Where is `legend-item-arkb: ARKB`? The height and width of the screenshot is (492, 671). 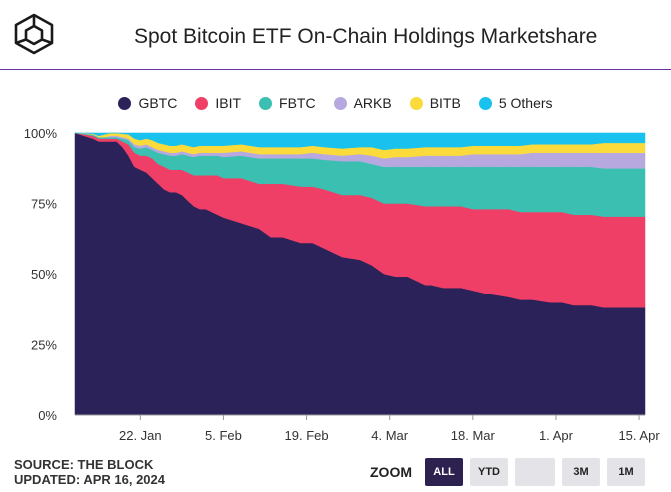 legend-item-arkb: ARKB is located at coordinates (362, 103).